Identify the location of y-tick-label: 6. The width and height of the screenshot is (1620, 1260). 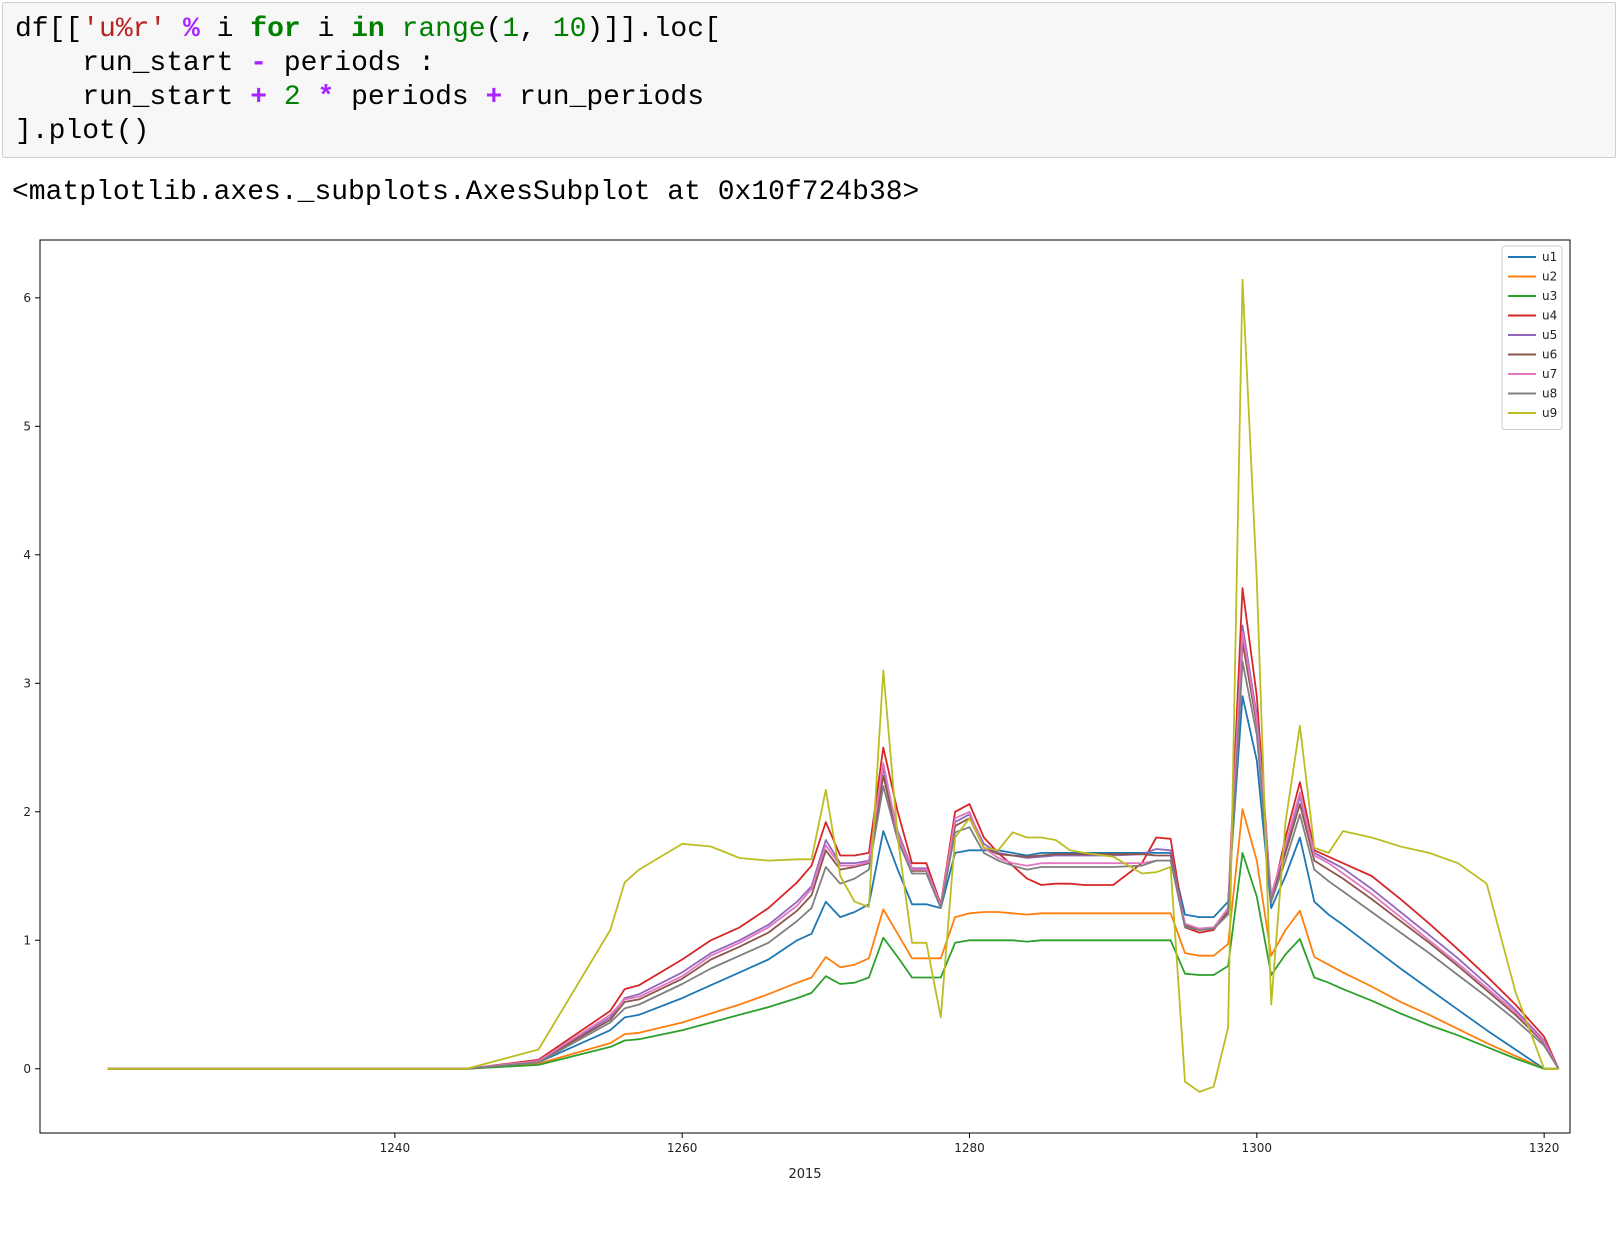
(27, 298).